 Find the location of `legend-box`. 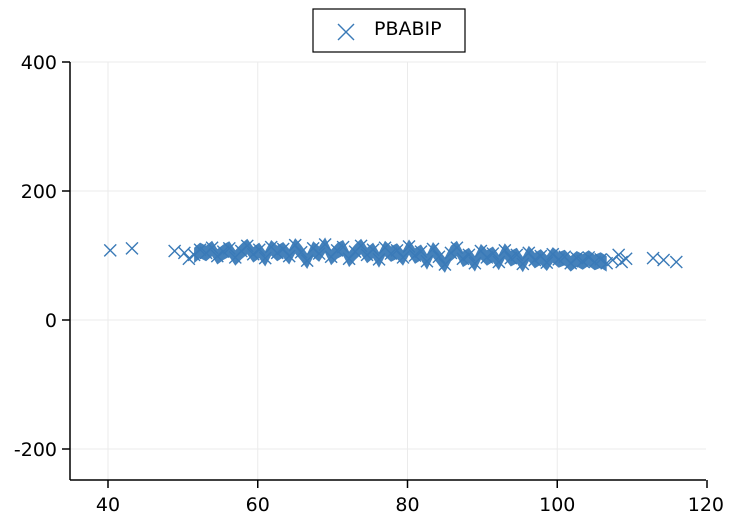

legend-box is located at coordinates (389, 30).